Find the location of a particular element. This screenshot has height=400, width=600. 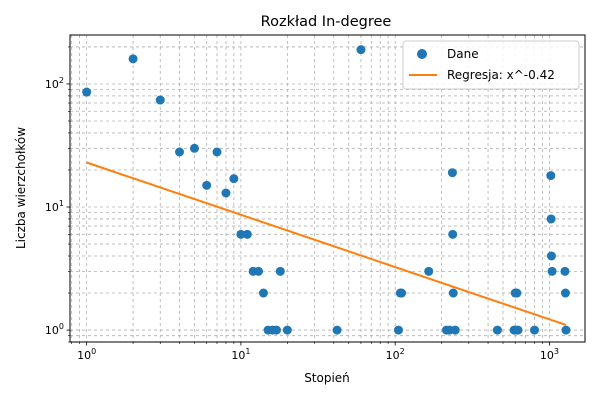

x-tick-label: 10¹ is located at coordinates (240, 354).